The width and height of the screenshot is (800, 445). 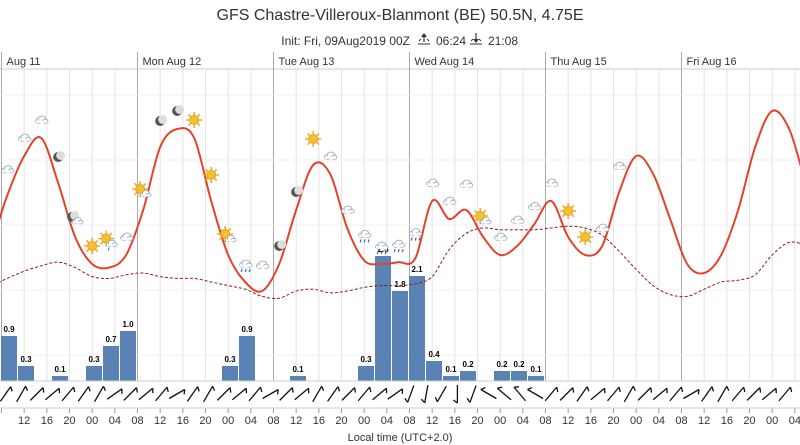 I want to click on chart-subtitle: Init: Fri, 09Aug2019 00Z 06:24 21:08, so click(x=399, y=40).